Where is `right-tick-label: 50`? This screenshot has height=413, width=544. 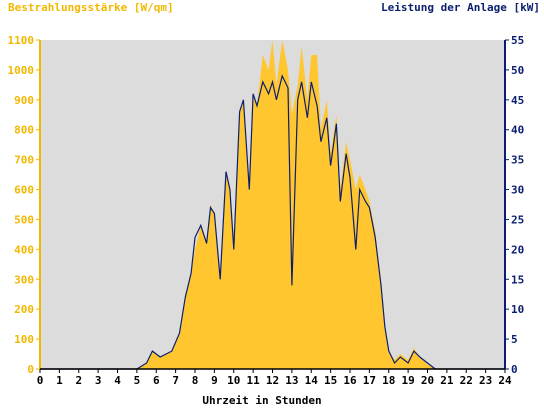 right-tick-label: 50 is located at coordinates (517, 70).